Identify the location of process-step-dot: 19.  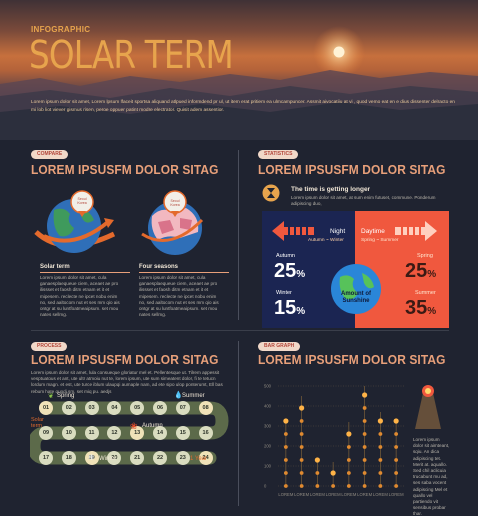
(91, 458).